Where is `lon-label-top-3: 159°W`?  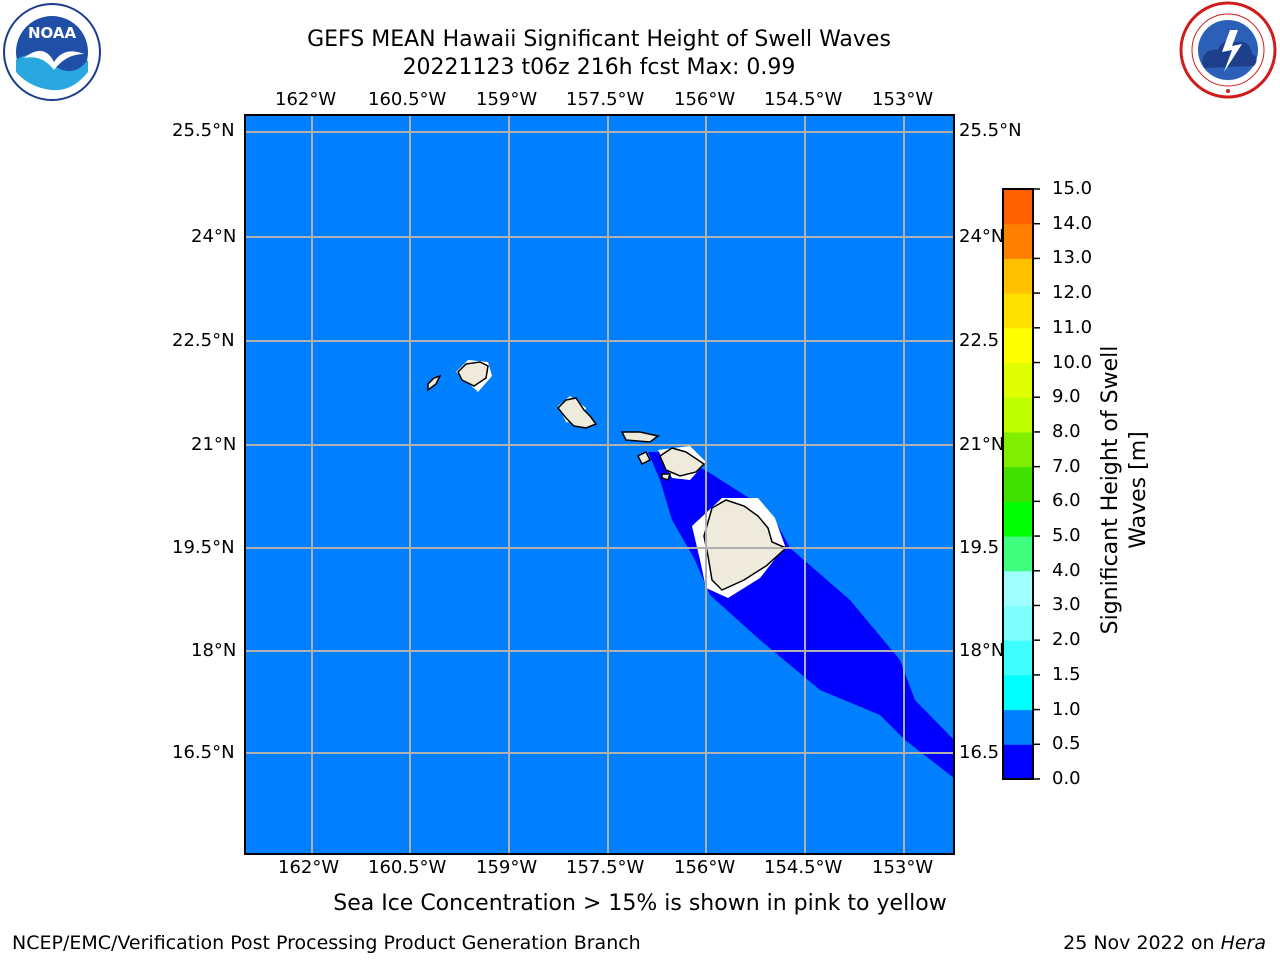 lon-label-top-3: 159°W is located at coordinates (507, 99).